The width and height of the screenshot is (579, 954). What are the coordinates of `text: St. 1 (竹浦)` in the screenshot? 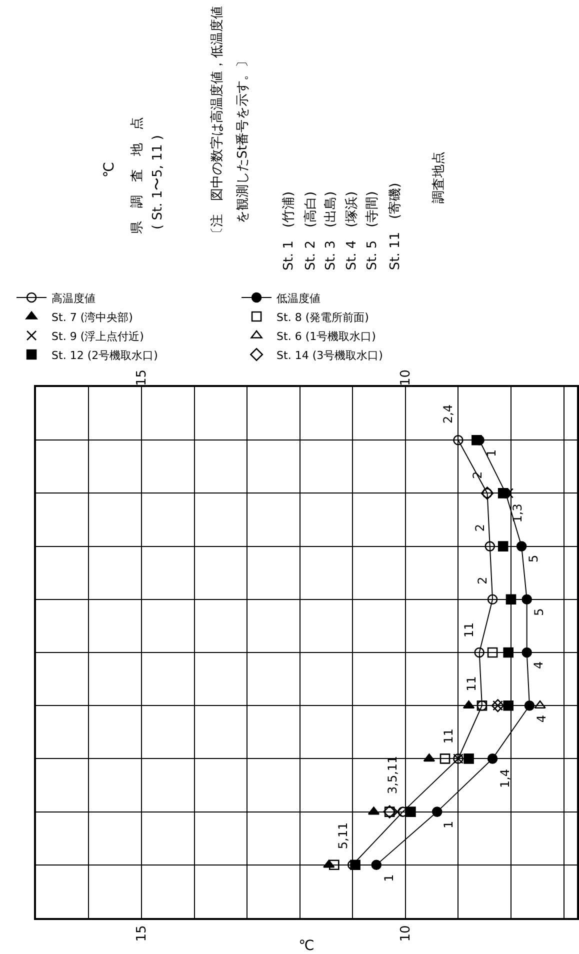 It's located at (289, 230).